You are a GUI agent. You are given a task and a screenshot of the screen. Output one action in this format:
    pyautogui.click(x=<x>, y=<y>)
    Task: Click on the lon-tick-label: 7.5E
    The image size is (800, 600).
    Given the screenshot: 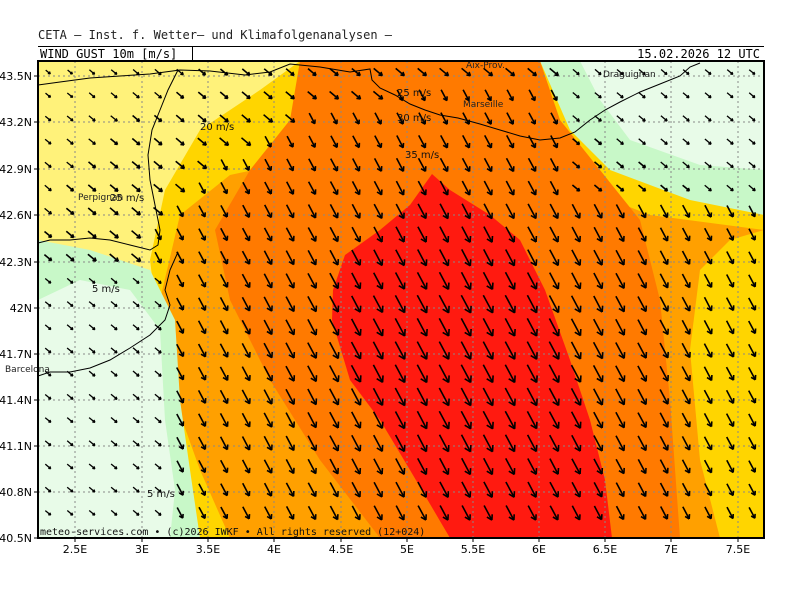 What is the action you would take?
    pyautogui.click(x=738, y=549)
    